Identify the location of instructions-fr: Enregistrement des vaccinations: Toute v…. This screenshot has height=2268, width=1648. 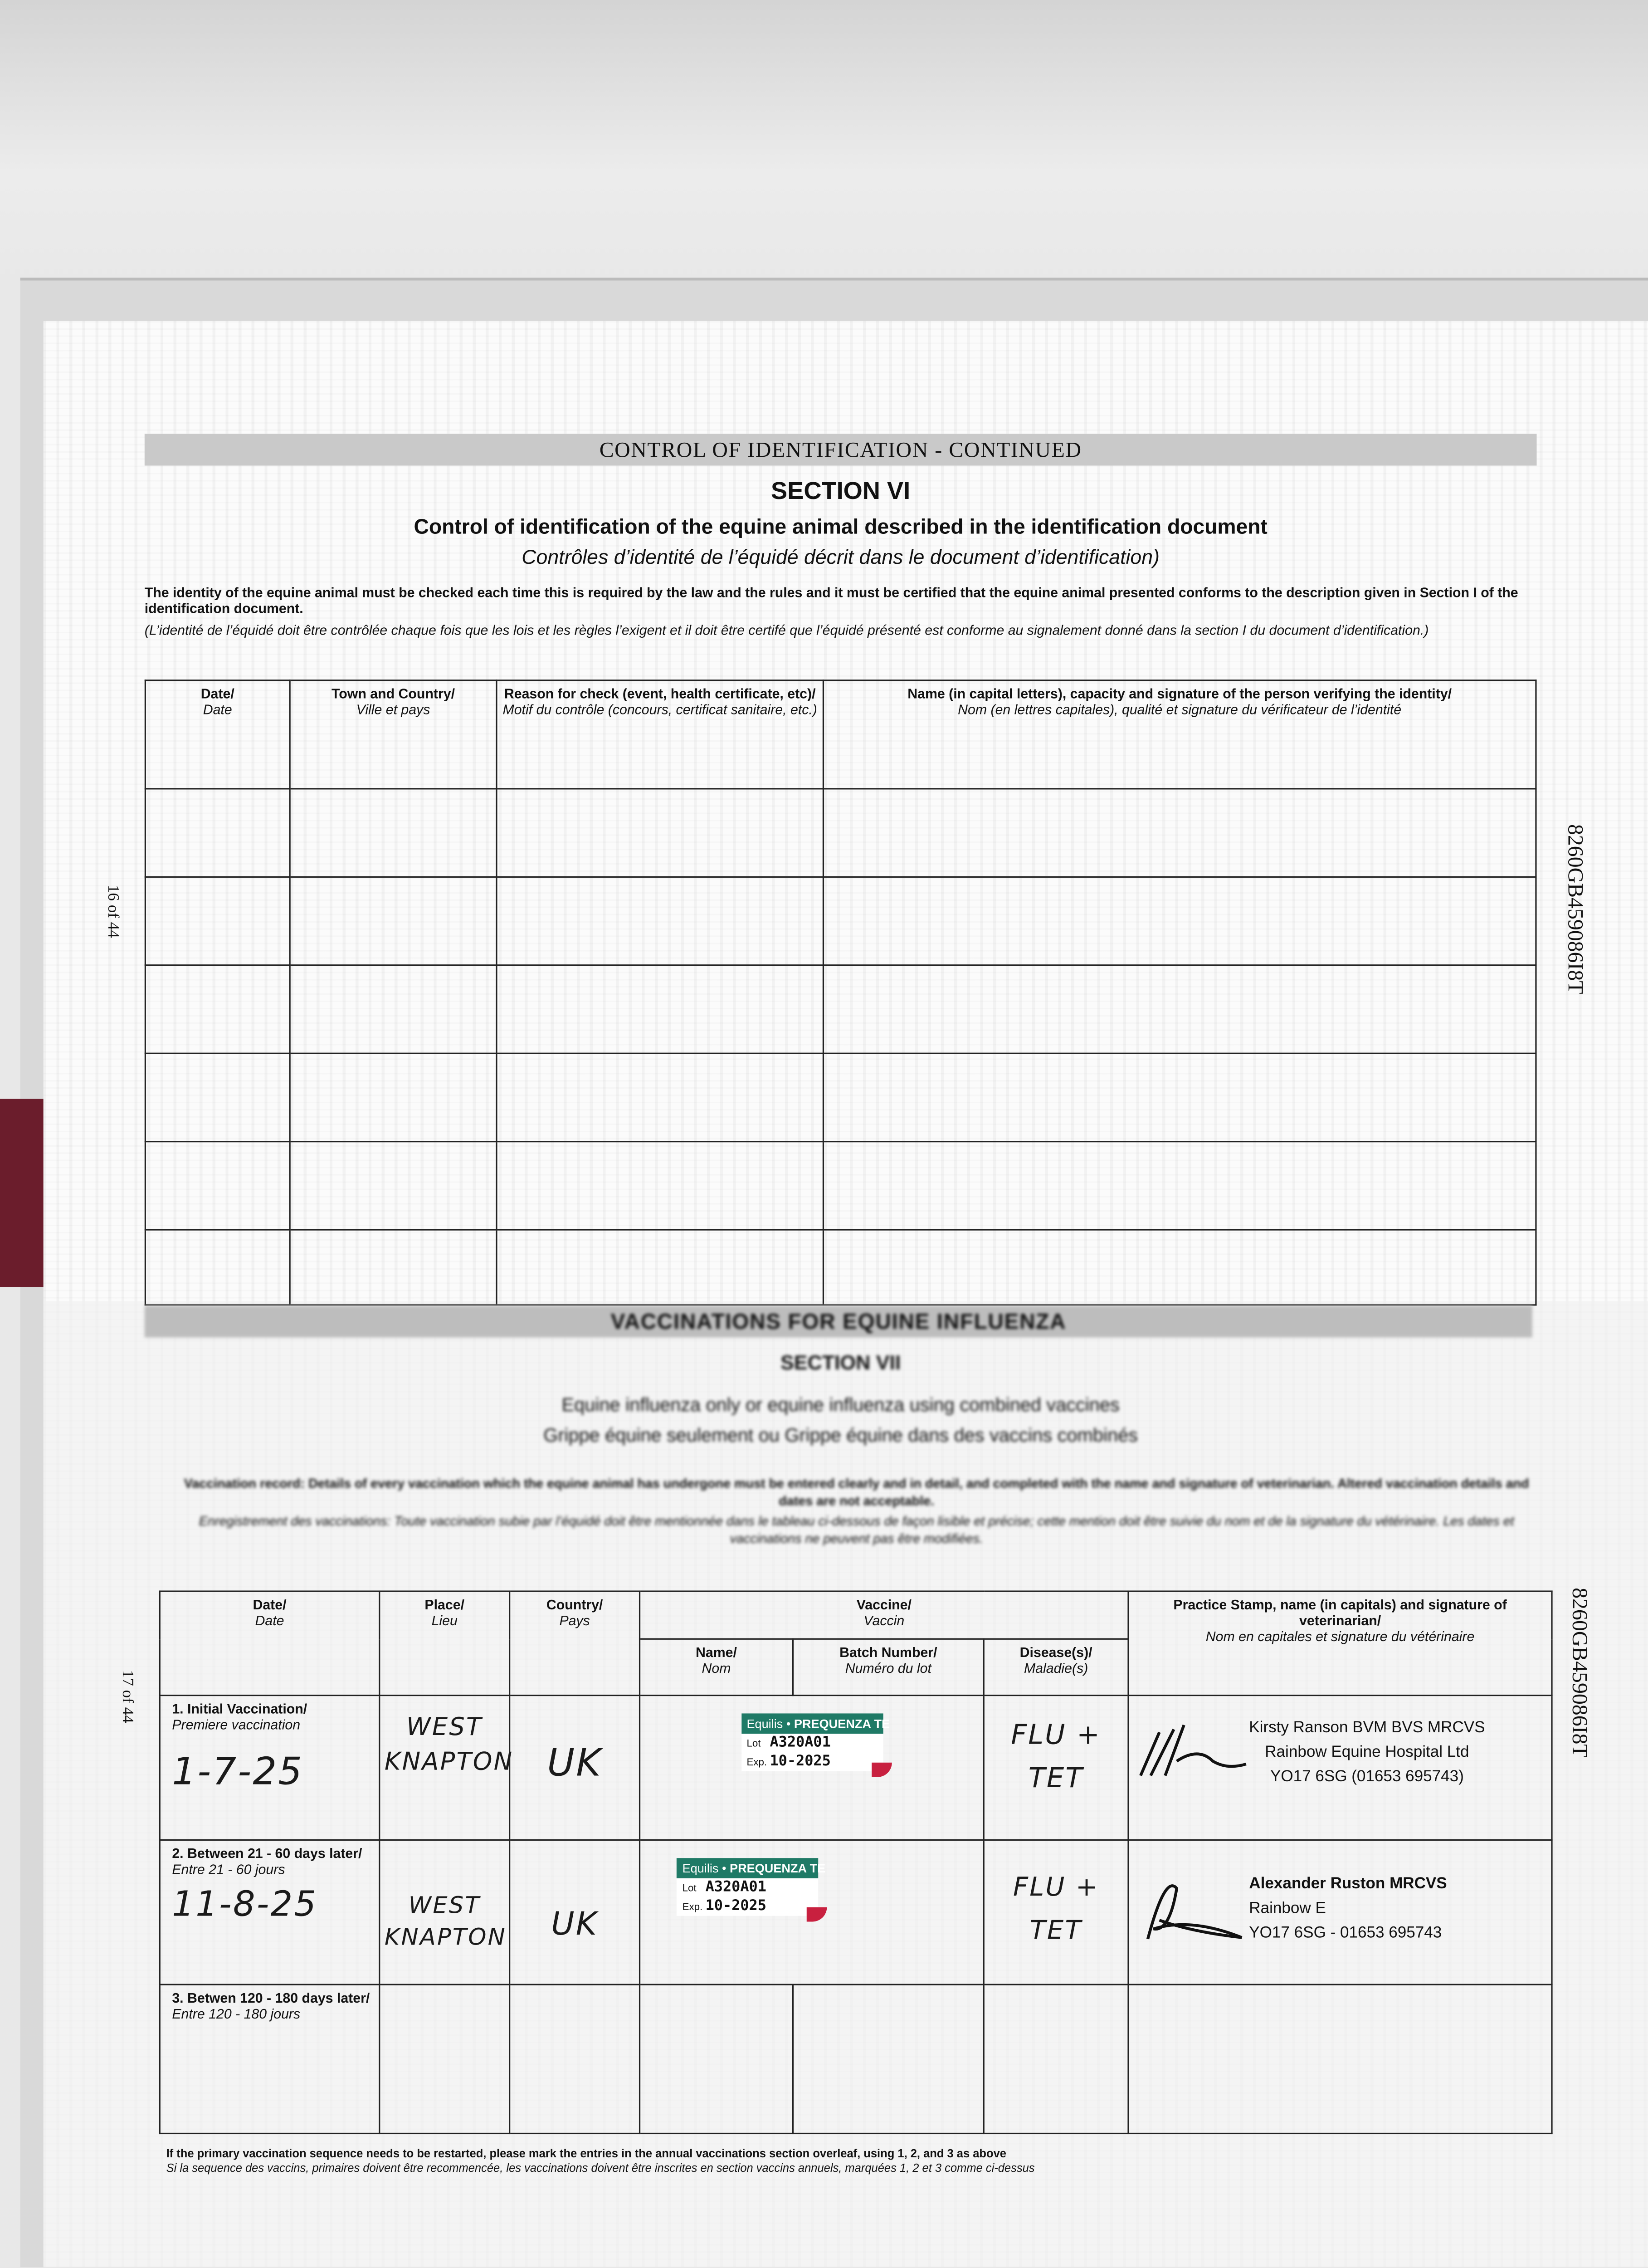
(856, 1530).